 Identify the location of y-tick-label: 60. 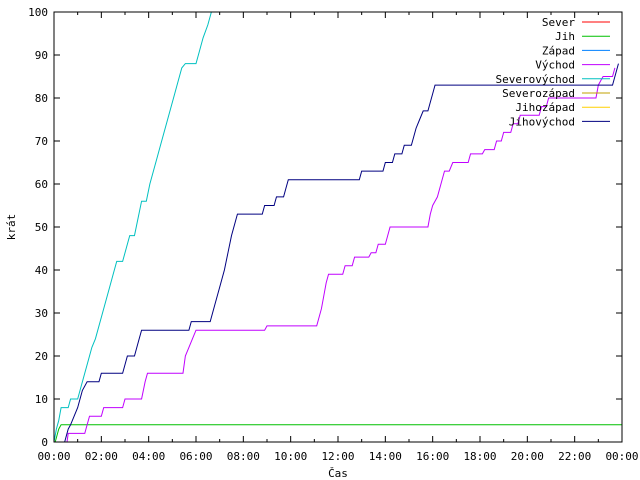
(41, 184).